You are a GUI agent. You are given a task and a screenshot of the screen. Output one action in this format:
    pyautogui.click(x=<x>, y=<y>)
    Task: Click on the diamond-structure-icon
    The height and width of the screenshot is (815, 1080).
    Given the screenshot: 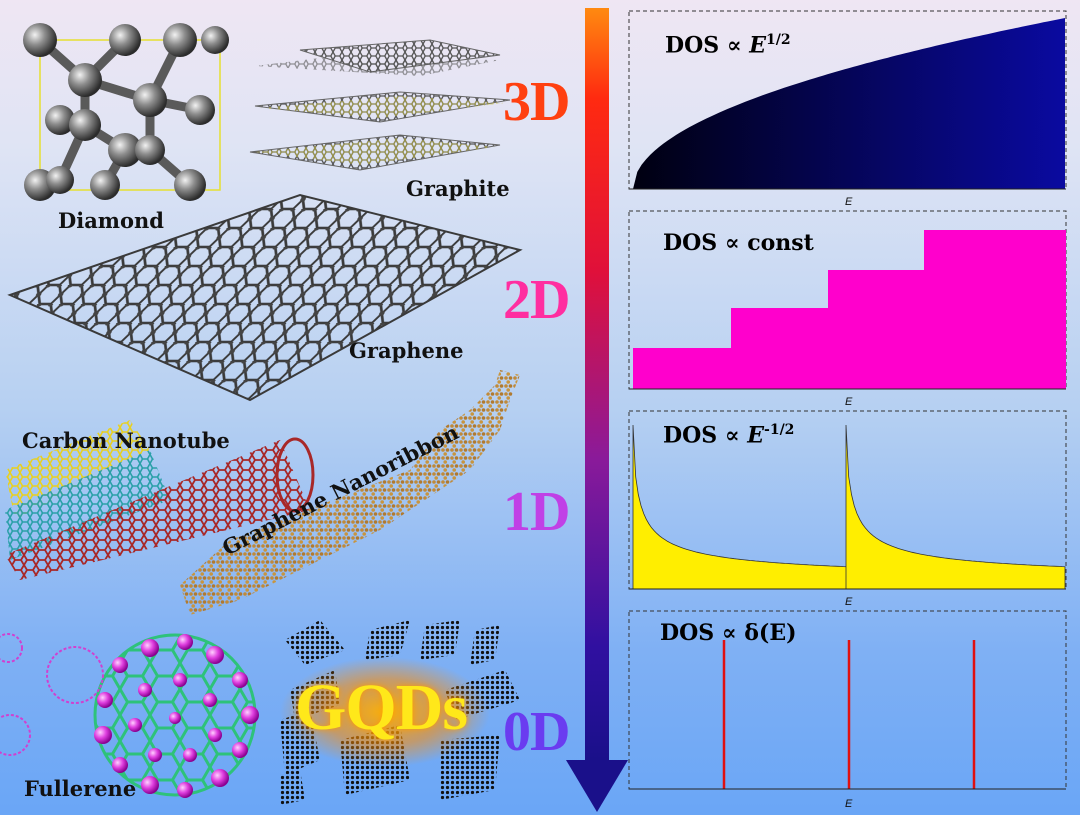 What is the action you would take?
    pyautogui.click(x=126, y=112)
    